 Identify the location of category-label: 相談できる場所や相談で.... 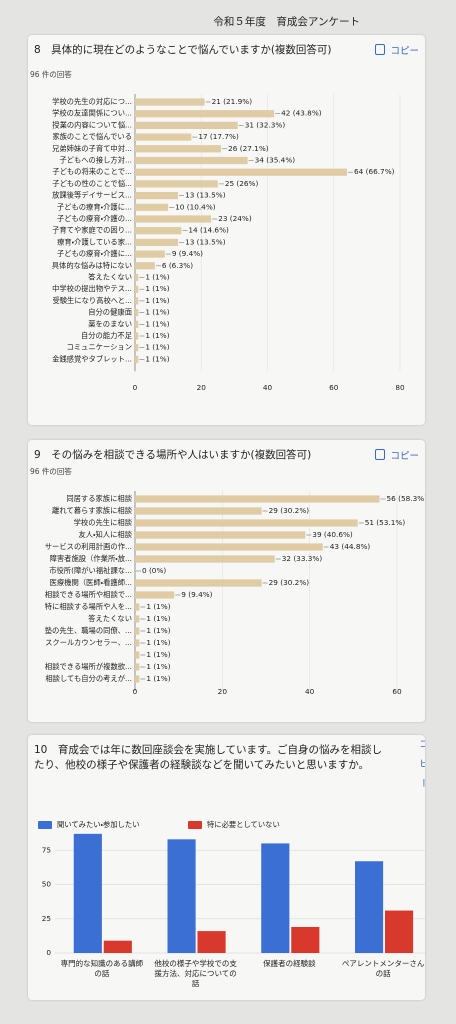
(88, 594).